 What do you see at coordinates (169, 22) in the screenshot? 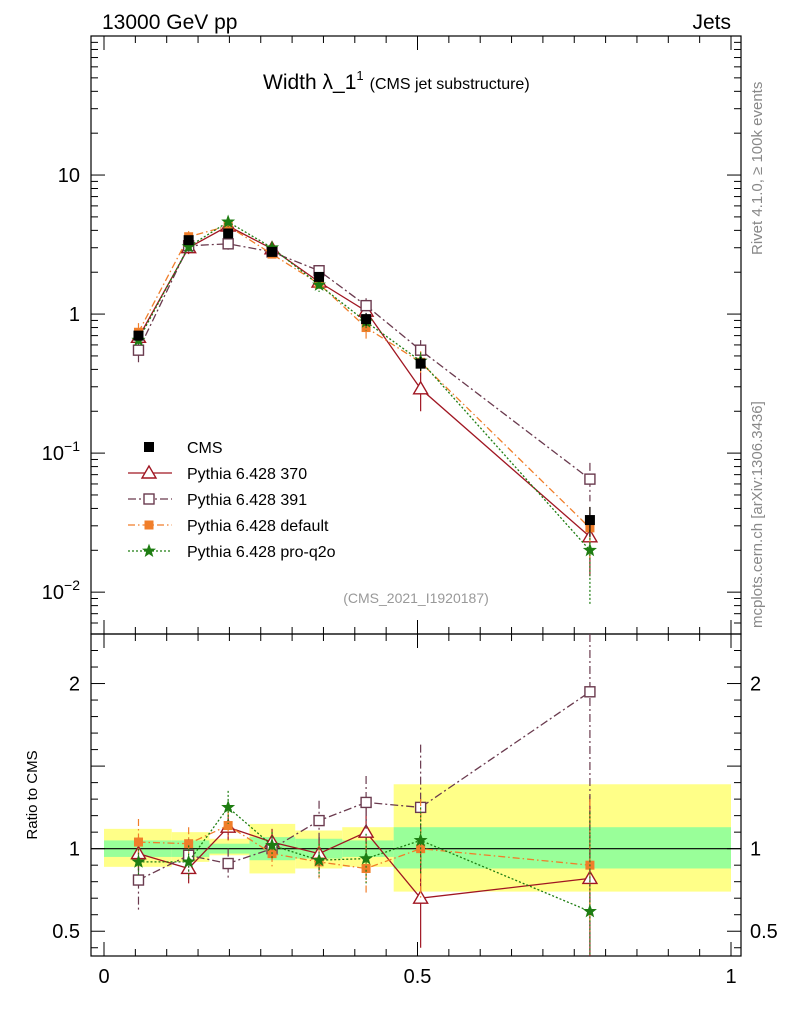
I see `header-left: 13000 GeV pp` at bounding box center [169, 22].